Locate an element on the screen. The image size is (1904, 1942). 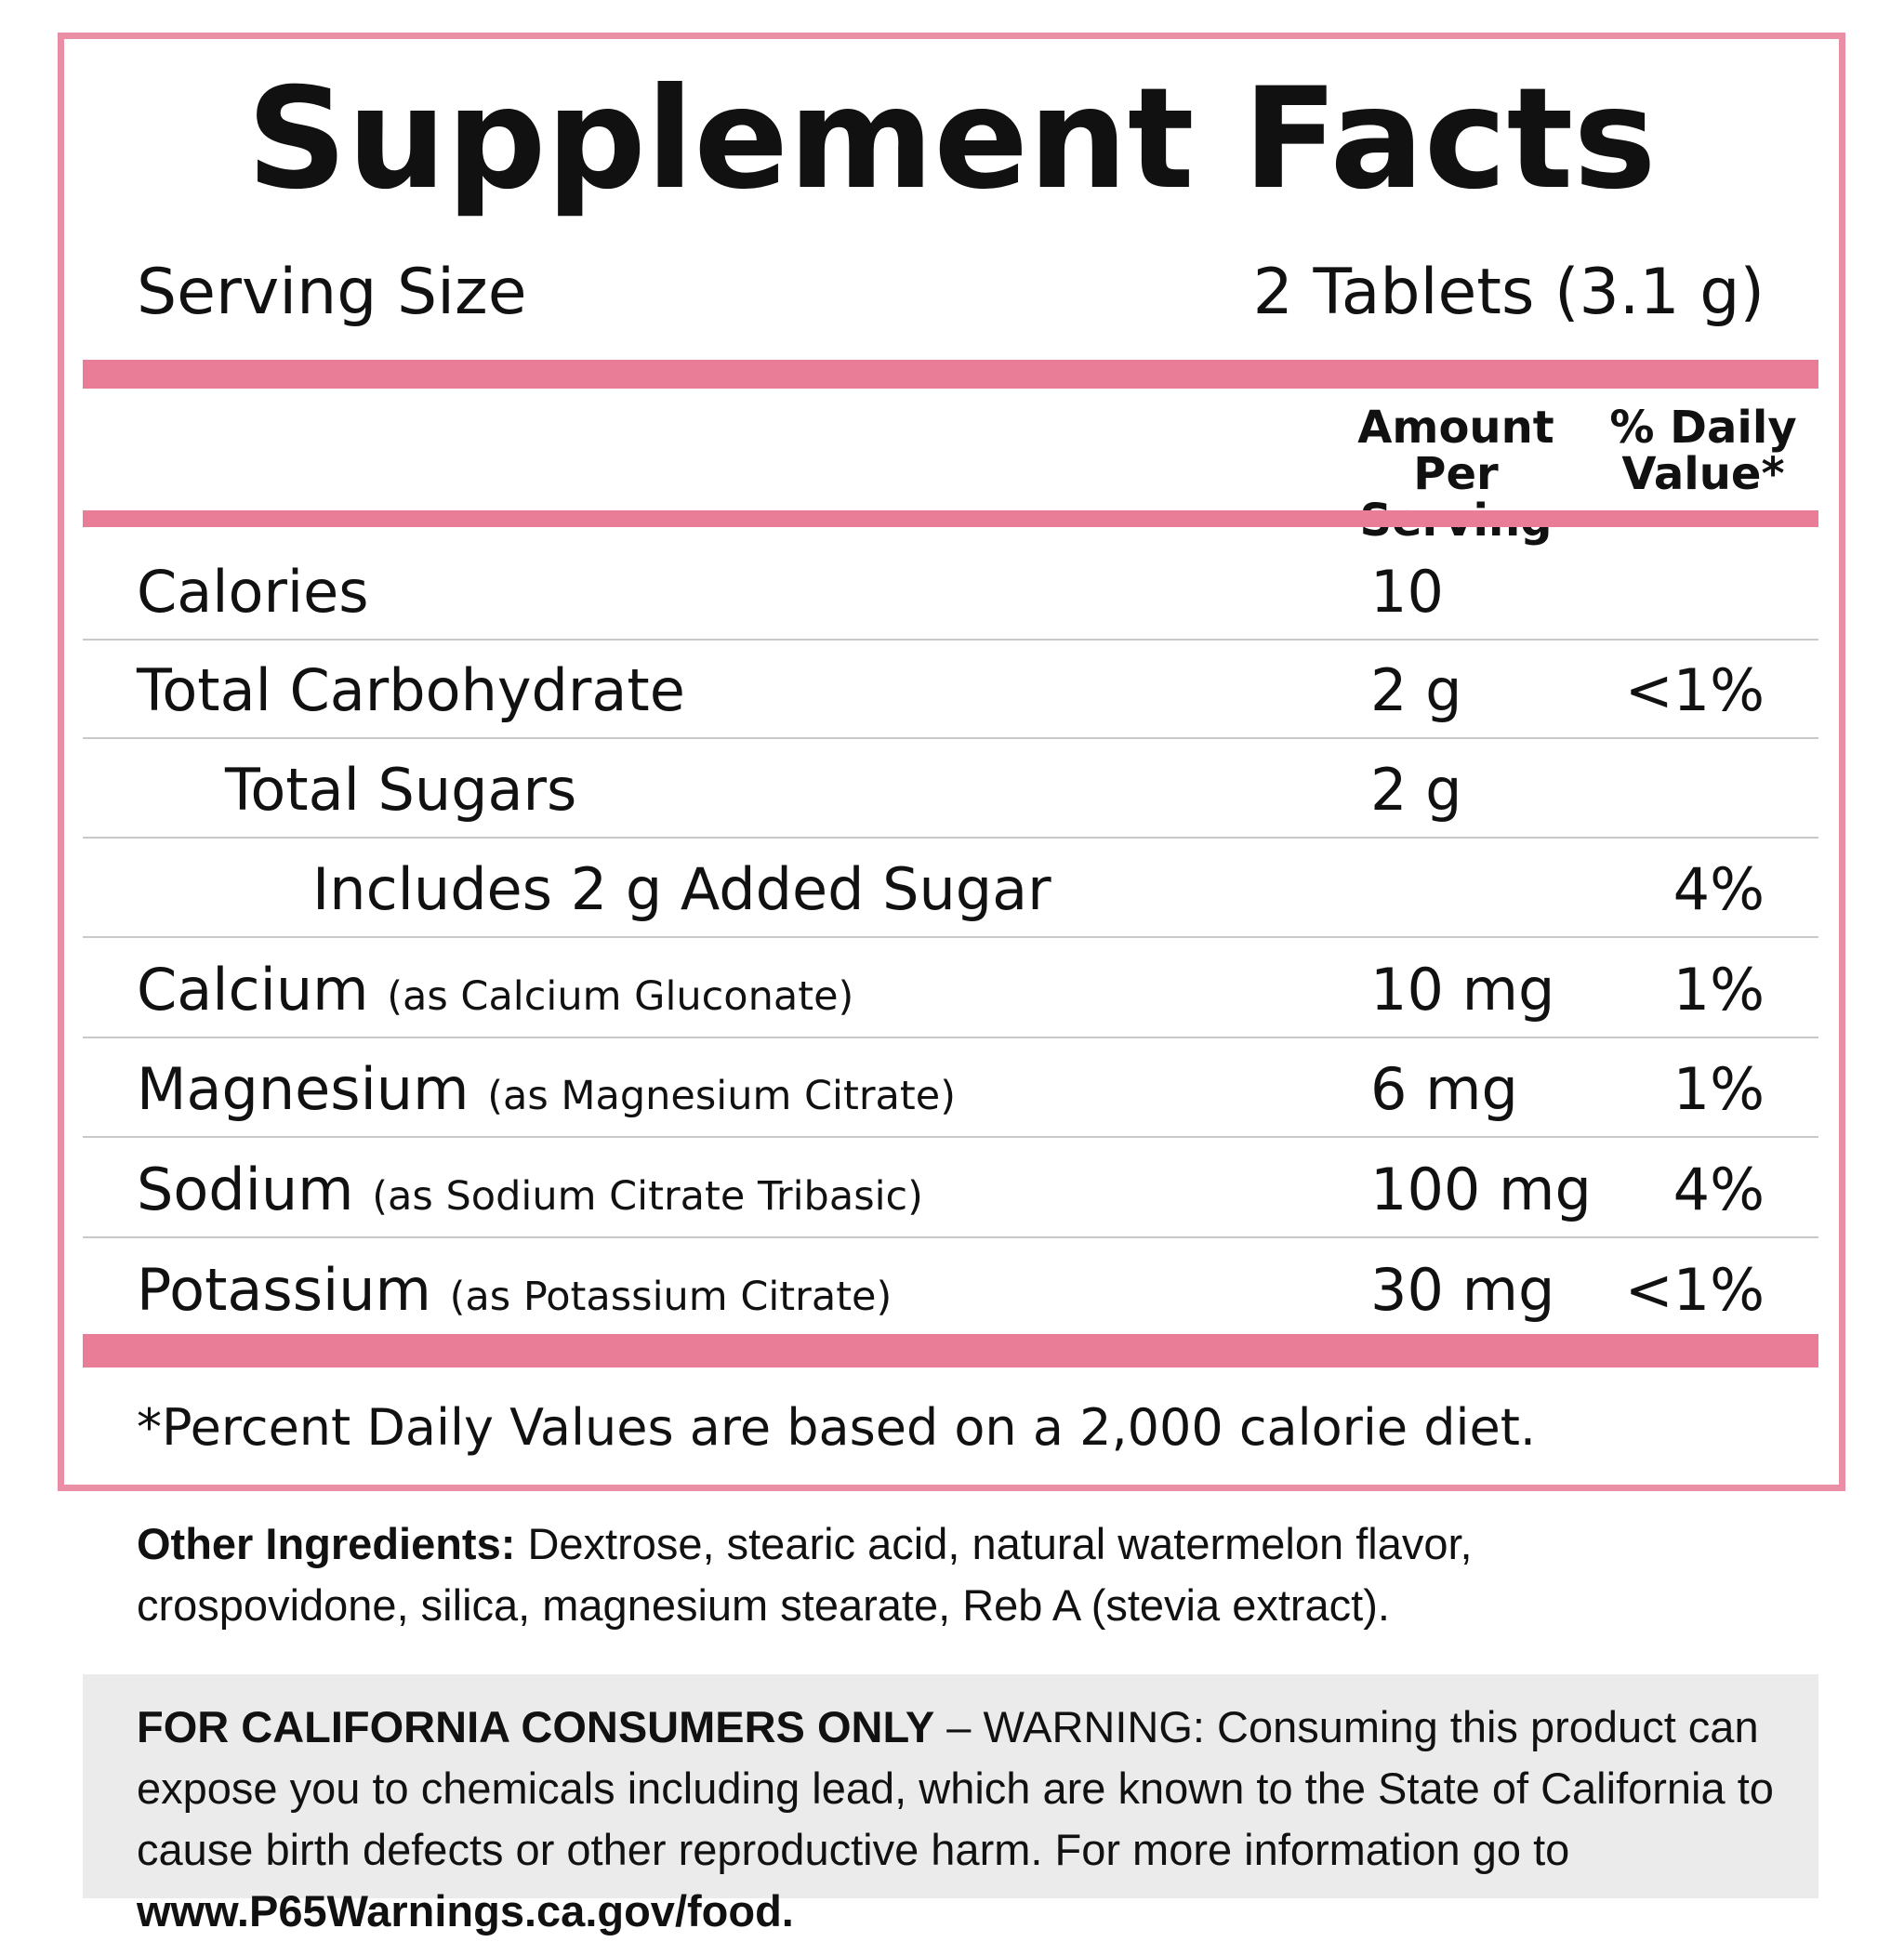
amount: 30 mg is located at coordinates (1462, 1290).